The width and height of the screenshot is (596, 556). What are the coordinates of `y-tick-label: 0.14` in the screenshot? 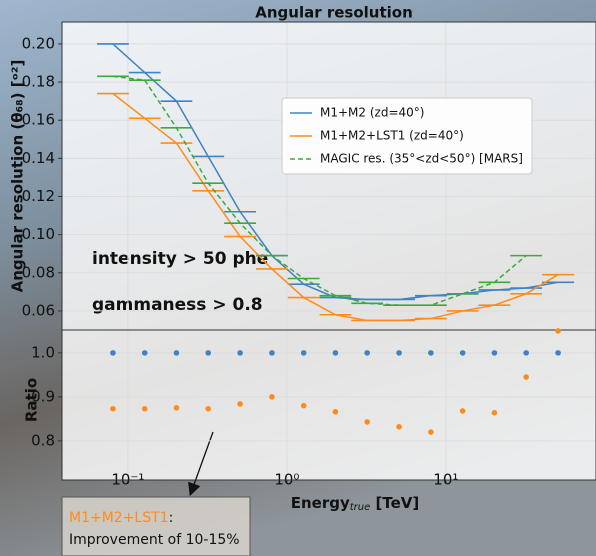 It's located at (38, 158).